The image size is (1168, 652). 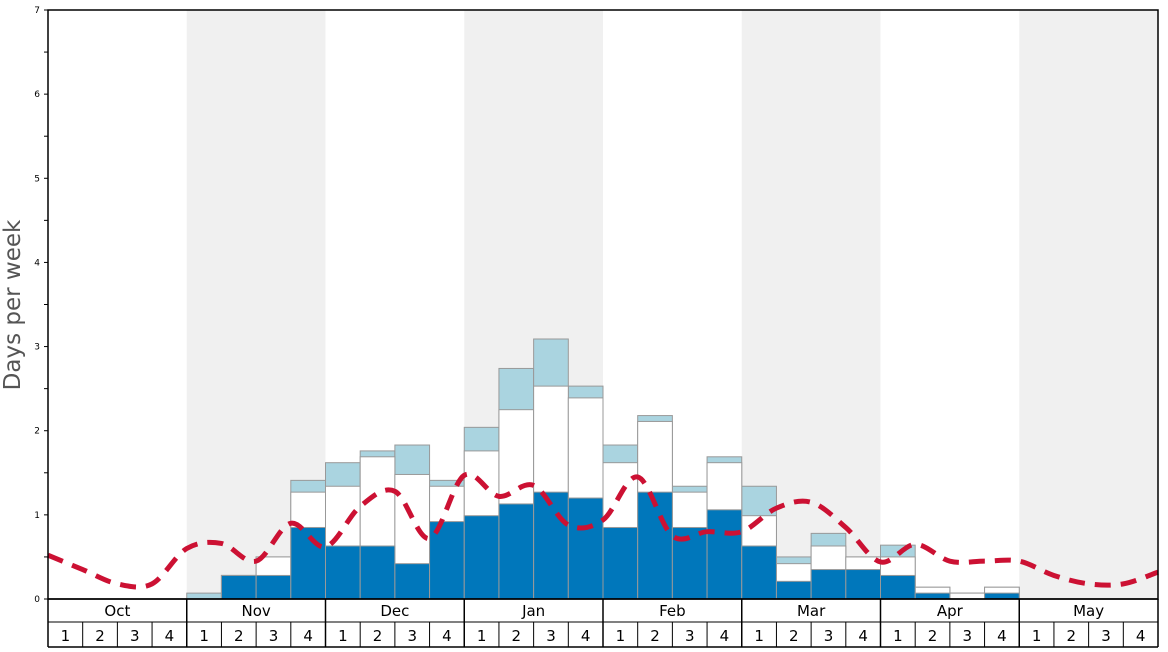 I want to click on month-label-nov: Nov, so click(x=255, y=611).